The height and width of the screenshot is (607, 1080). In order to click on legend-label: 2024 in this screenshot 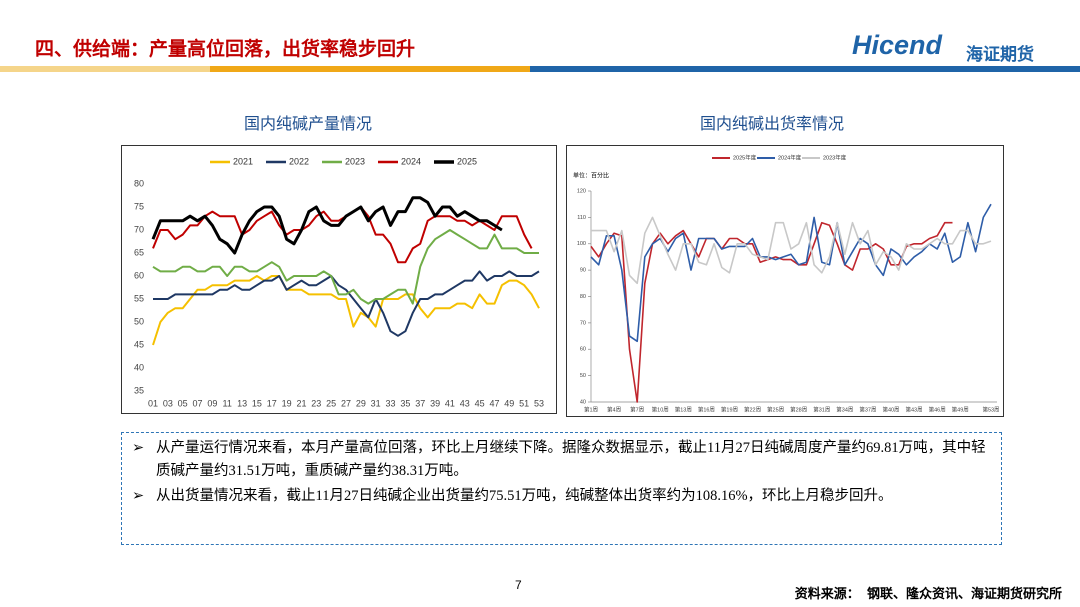, I will do `click(411, 161)`.